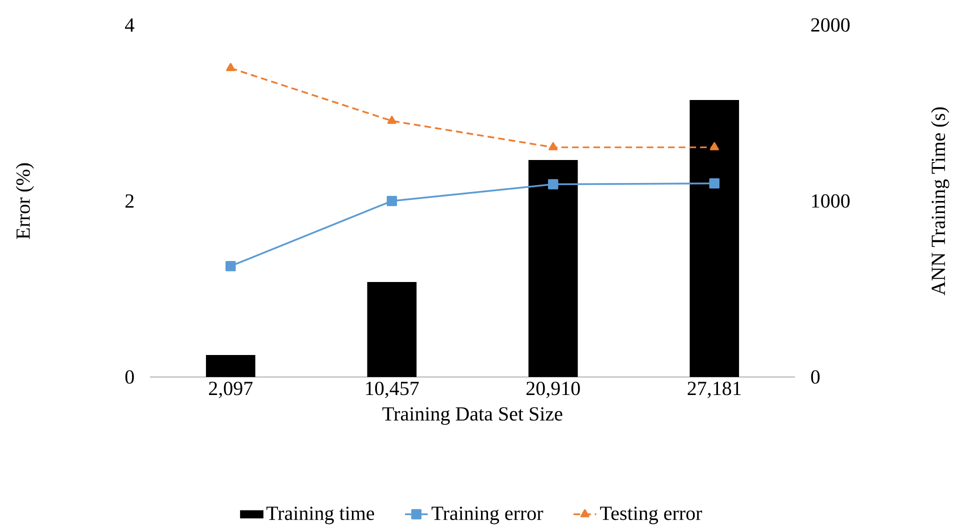 The image size is (958, 531). What do you see at coordinates (130, 201) in the screenshot?
I see `y-tick-label: 2` at bounding box center [130, 201].